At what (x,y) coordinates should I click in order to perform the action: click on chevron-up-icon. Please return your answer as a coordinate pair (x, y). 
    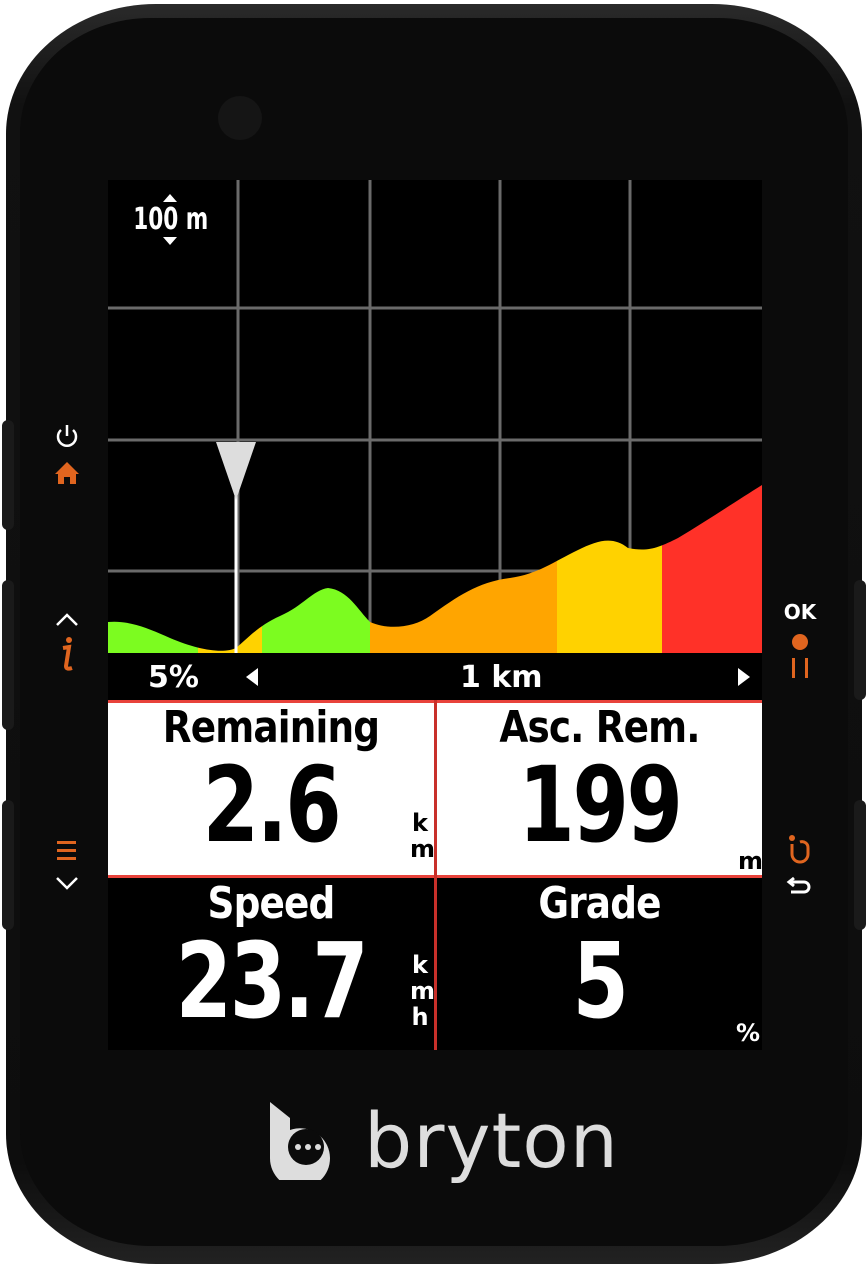
    Looking at the image, I should click on (67, 619).